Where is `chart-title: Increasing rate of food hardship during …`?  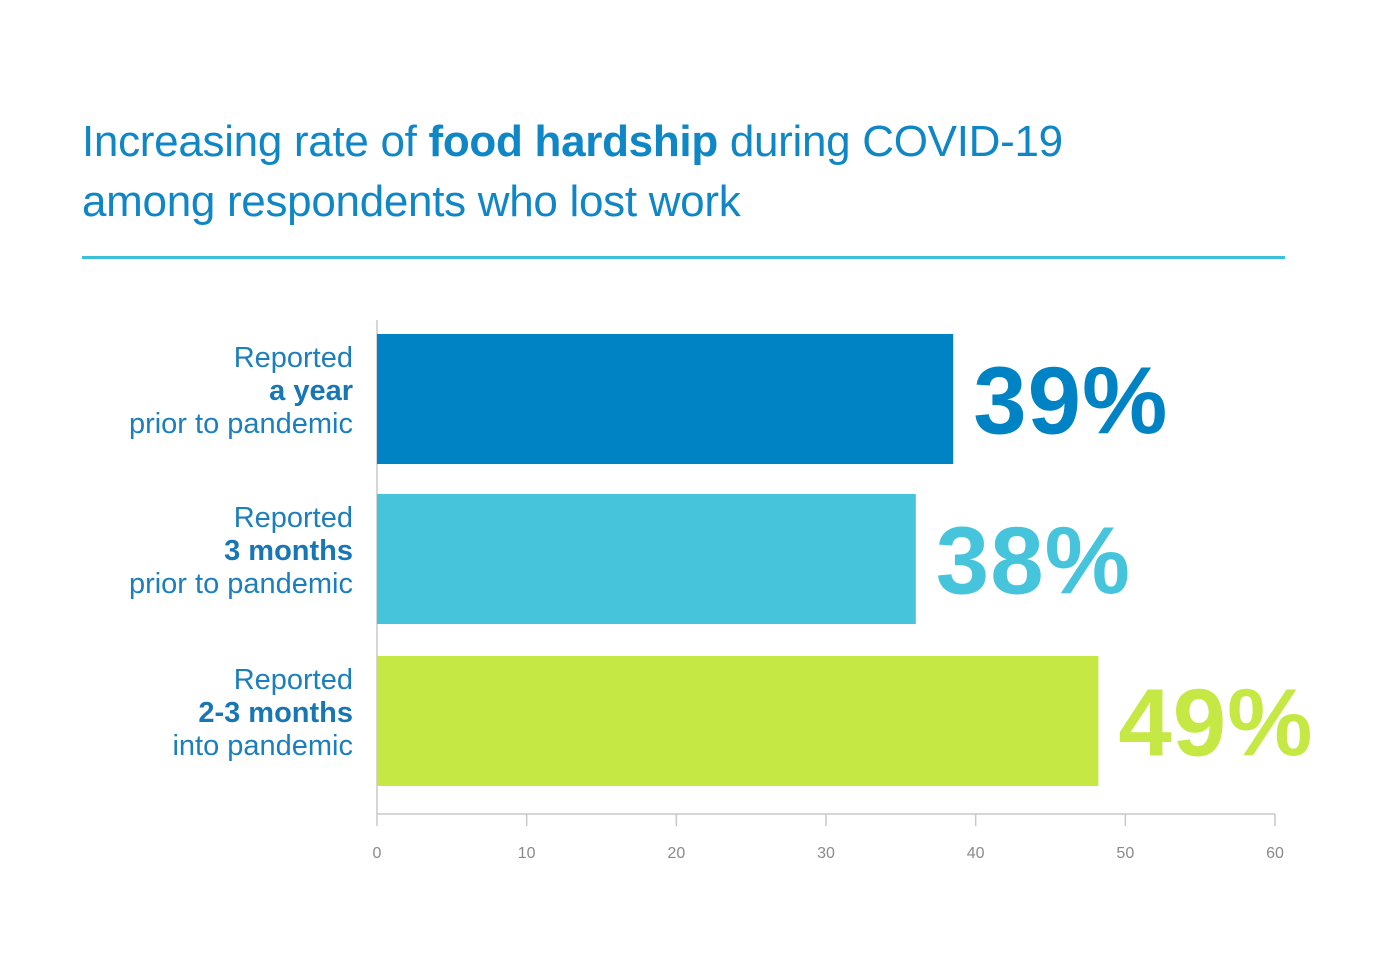
chart-title: Increasing rate of food hardship during … is located at coordinates (682, 172).